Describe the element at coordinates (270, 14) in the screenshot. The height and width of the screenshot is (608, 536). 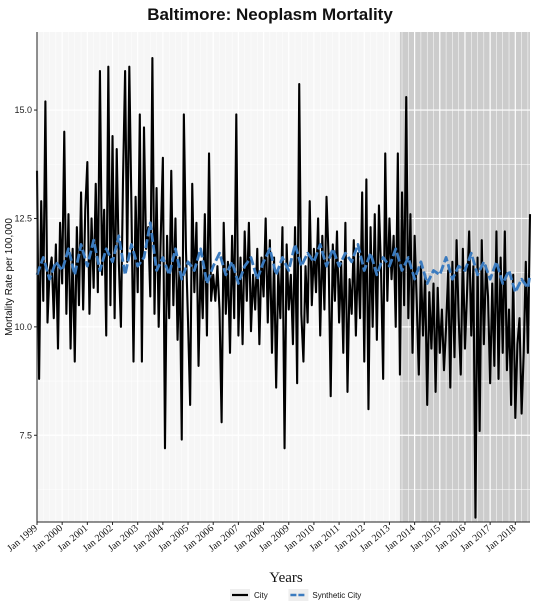
I see `chart-title: Baltimore: Neoplasm Mortality` at that location.